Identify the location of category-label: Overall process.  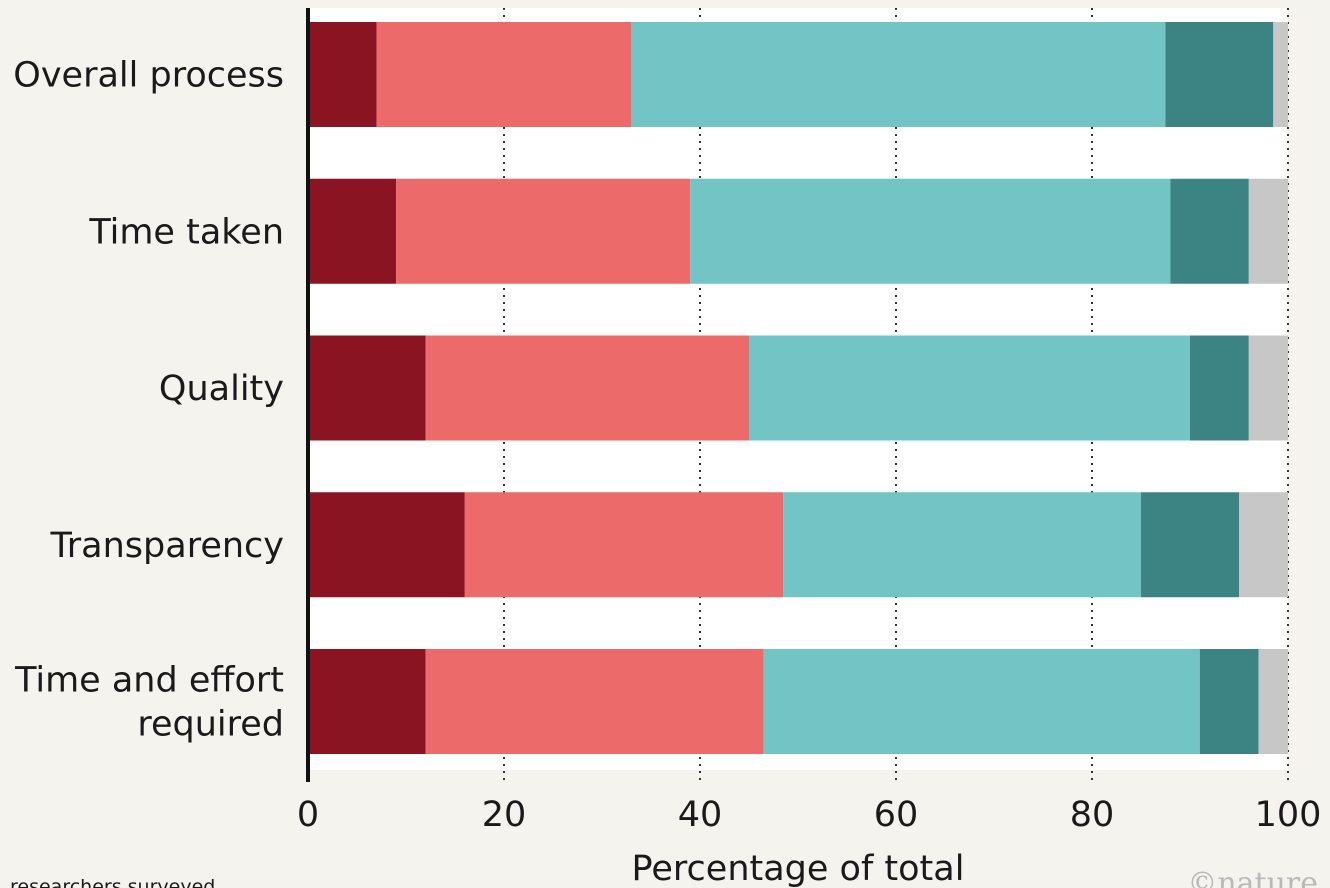
(148, 76).